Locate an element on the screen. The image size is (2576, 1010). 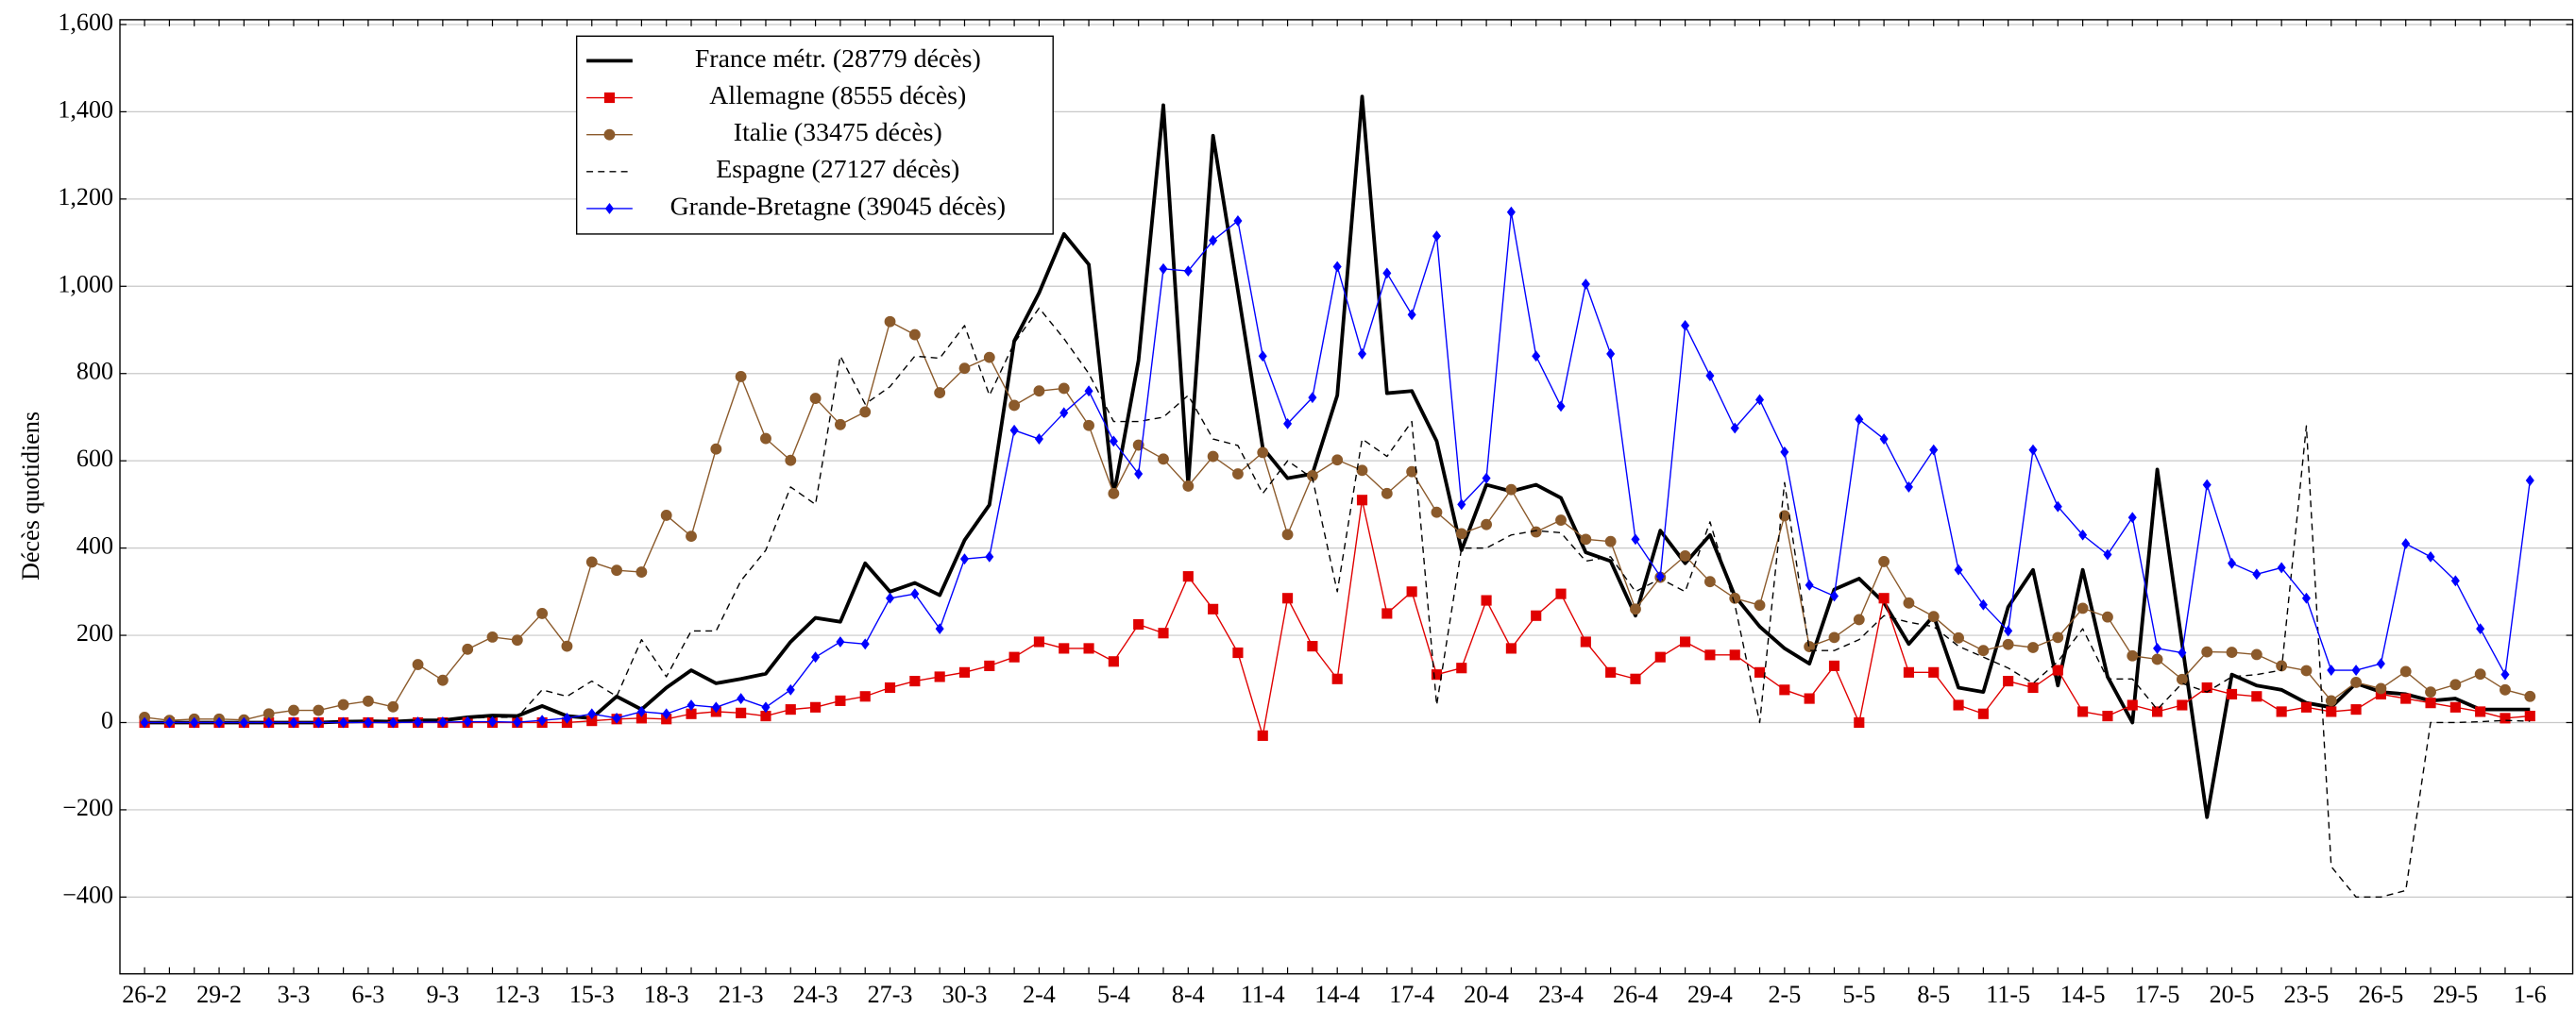
x-tick-label: 26-4 is located at coordinates (1635, 995).